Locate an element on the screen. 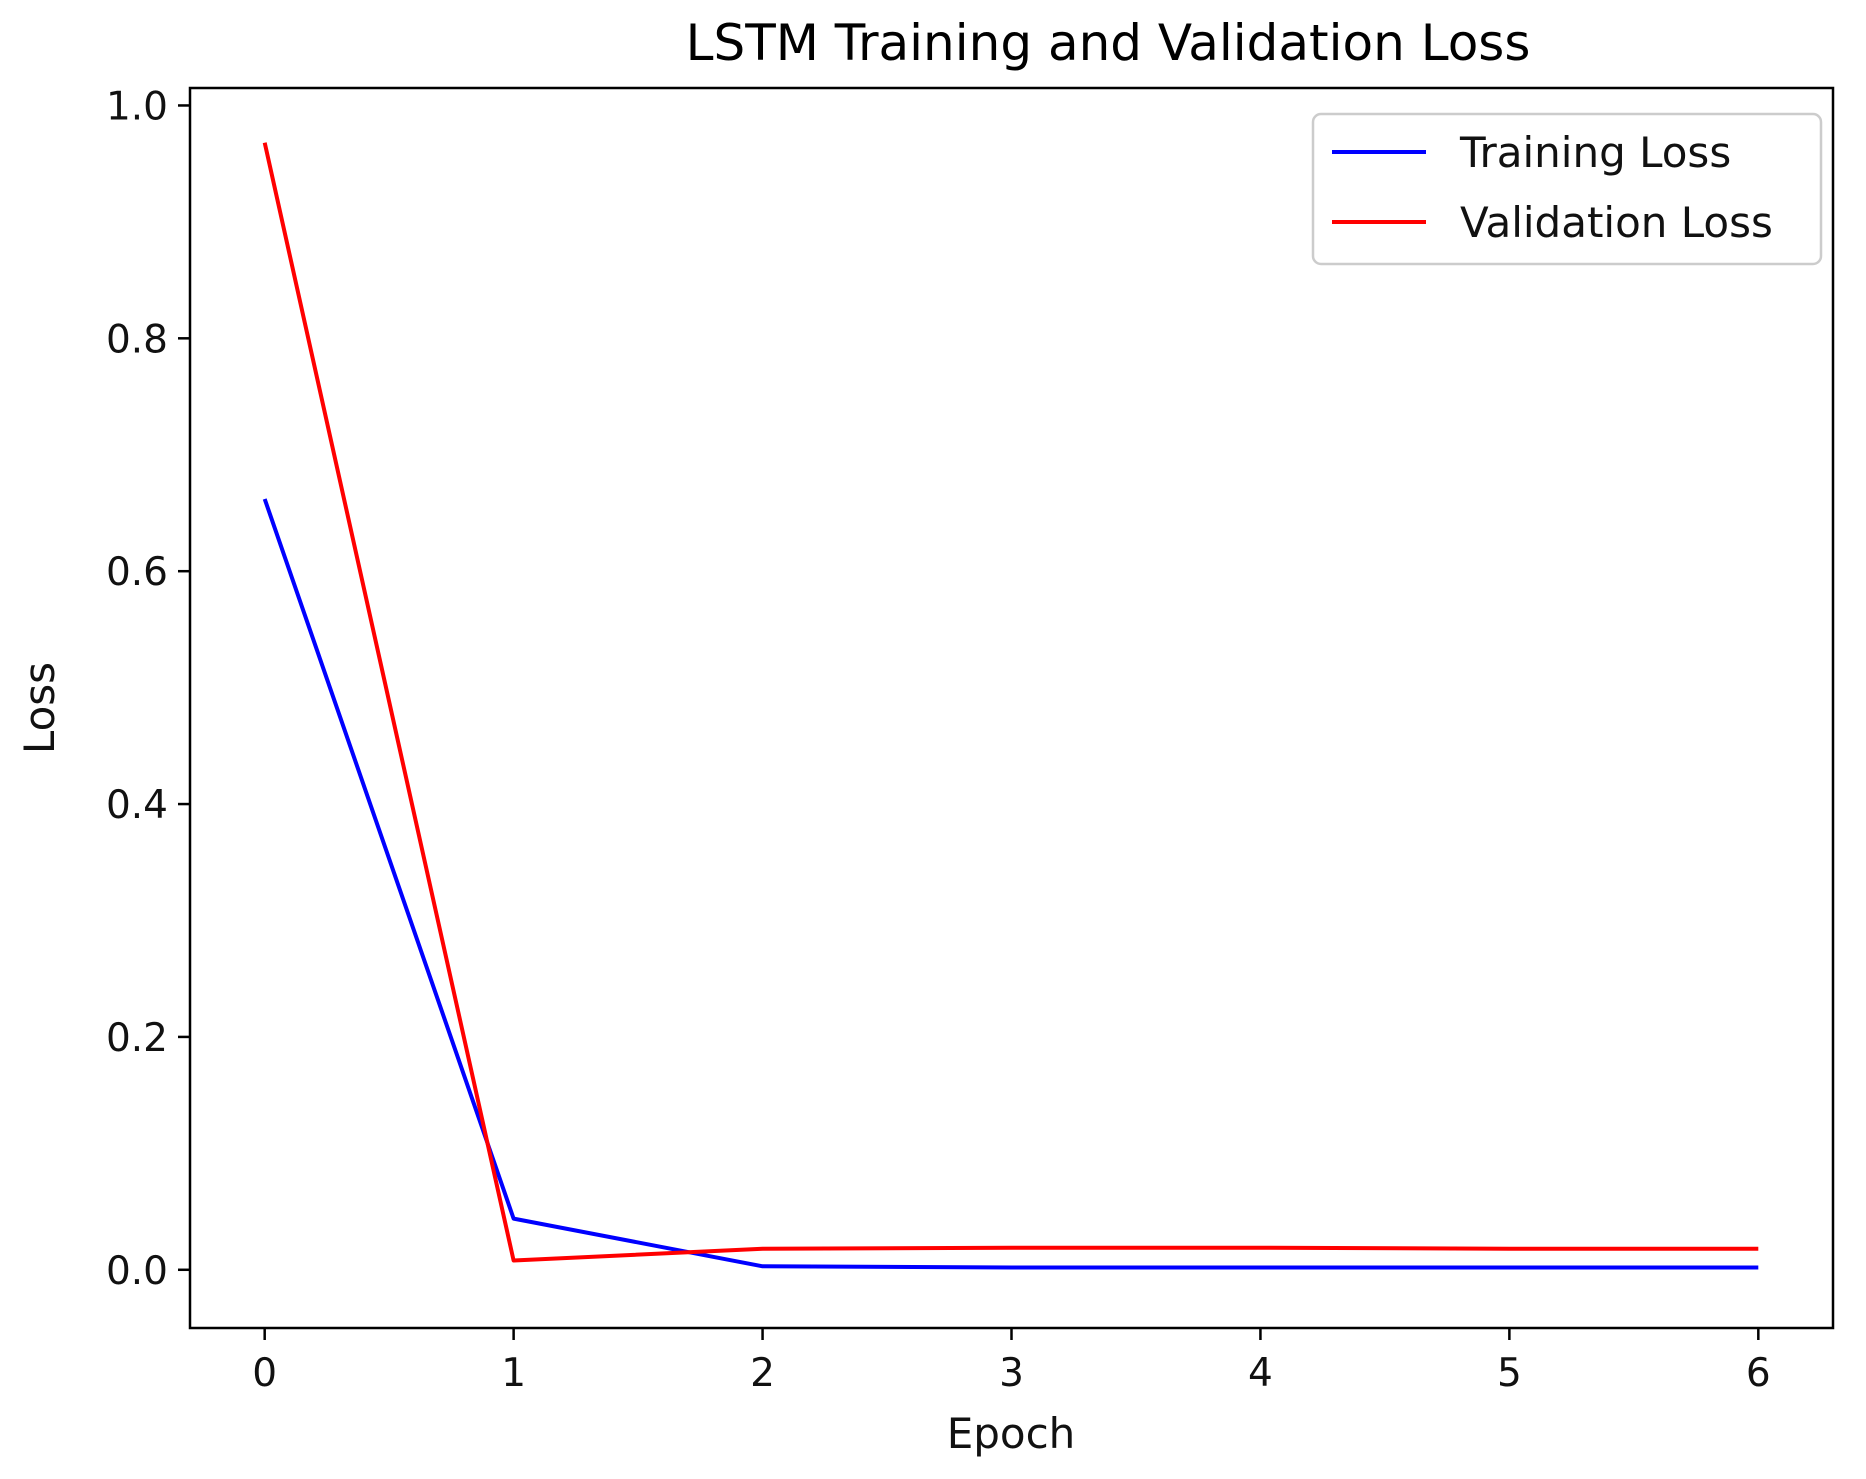 The height and width of the screenshot is (1479, 1866). y-tick-label: 1.0 is located at coordinates (137, 106).